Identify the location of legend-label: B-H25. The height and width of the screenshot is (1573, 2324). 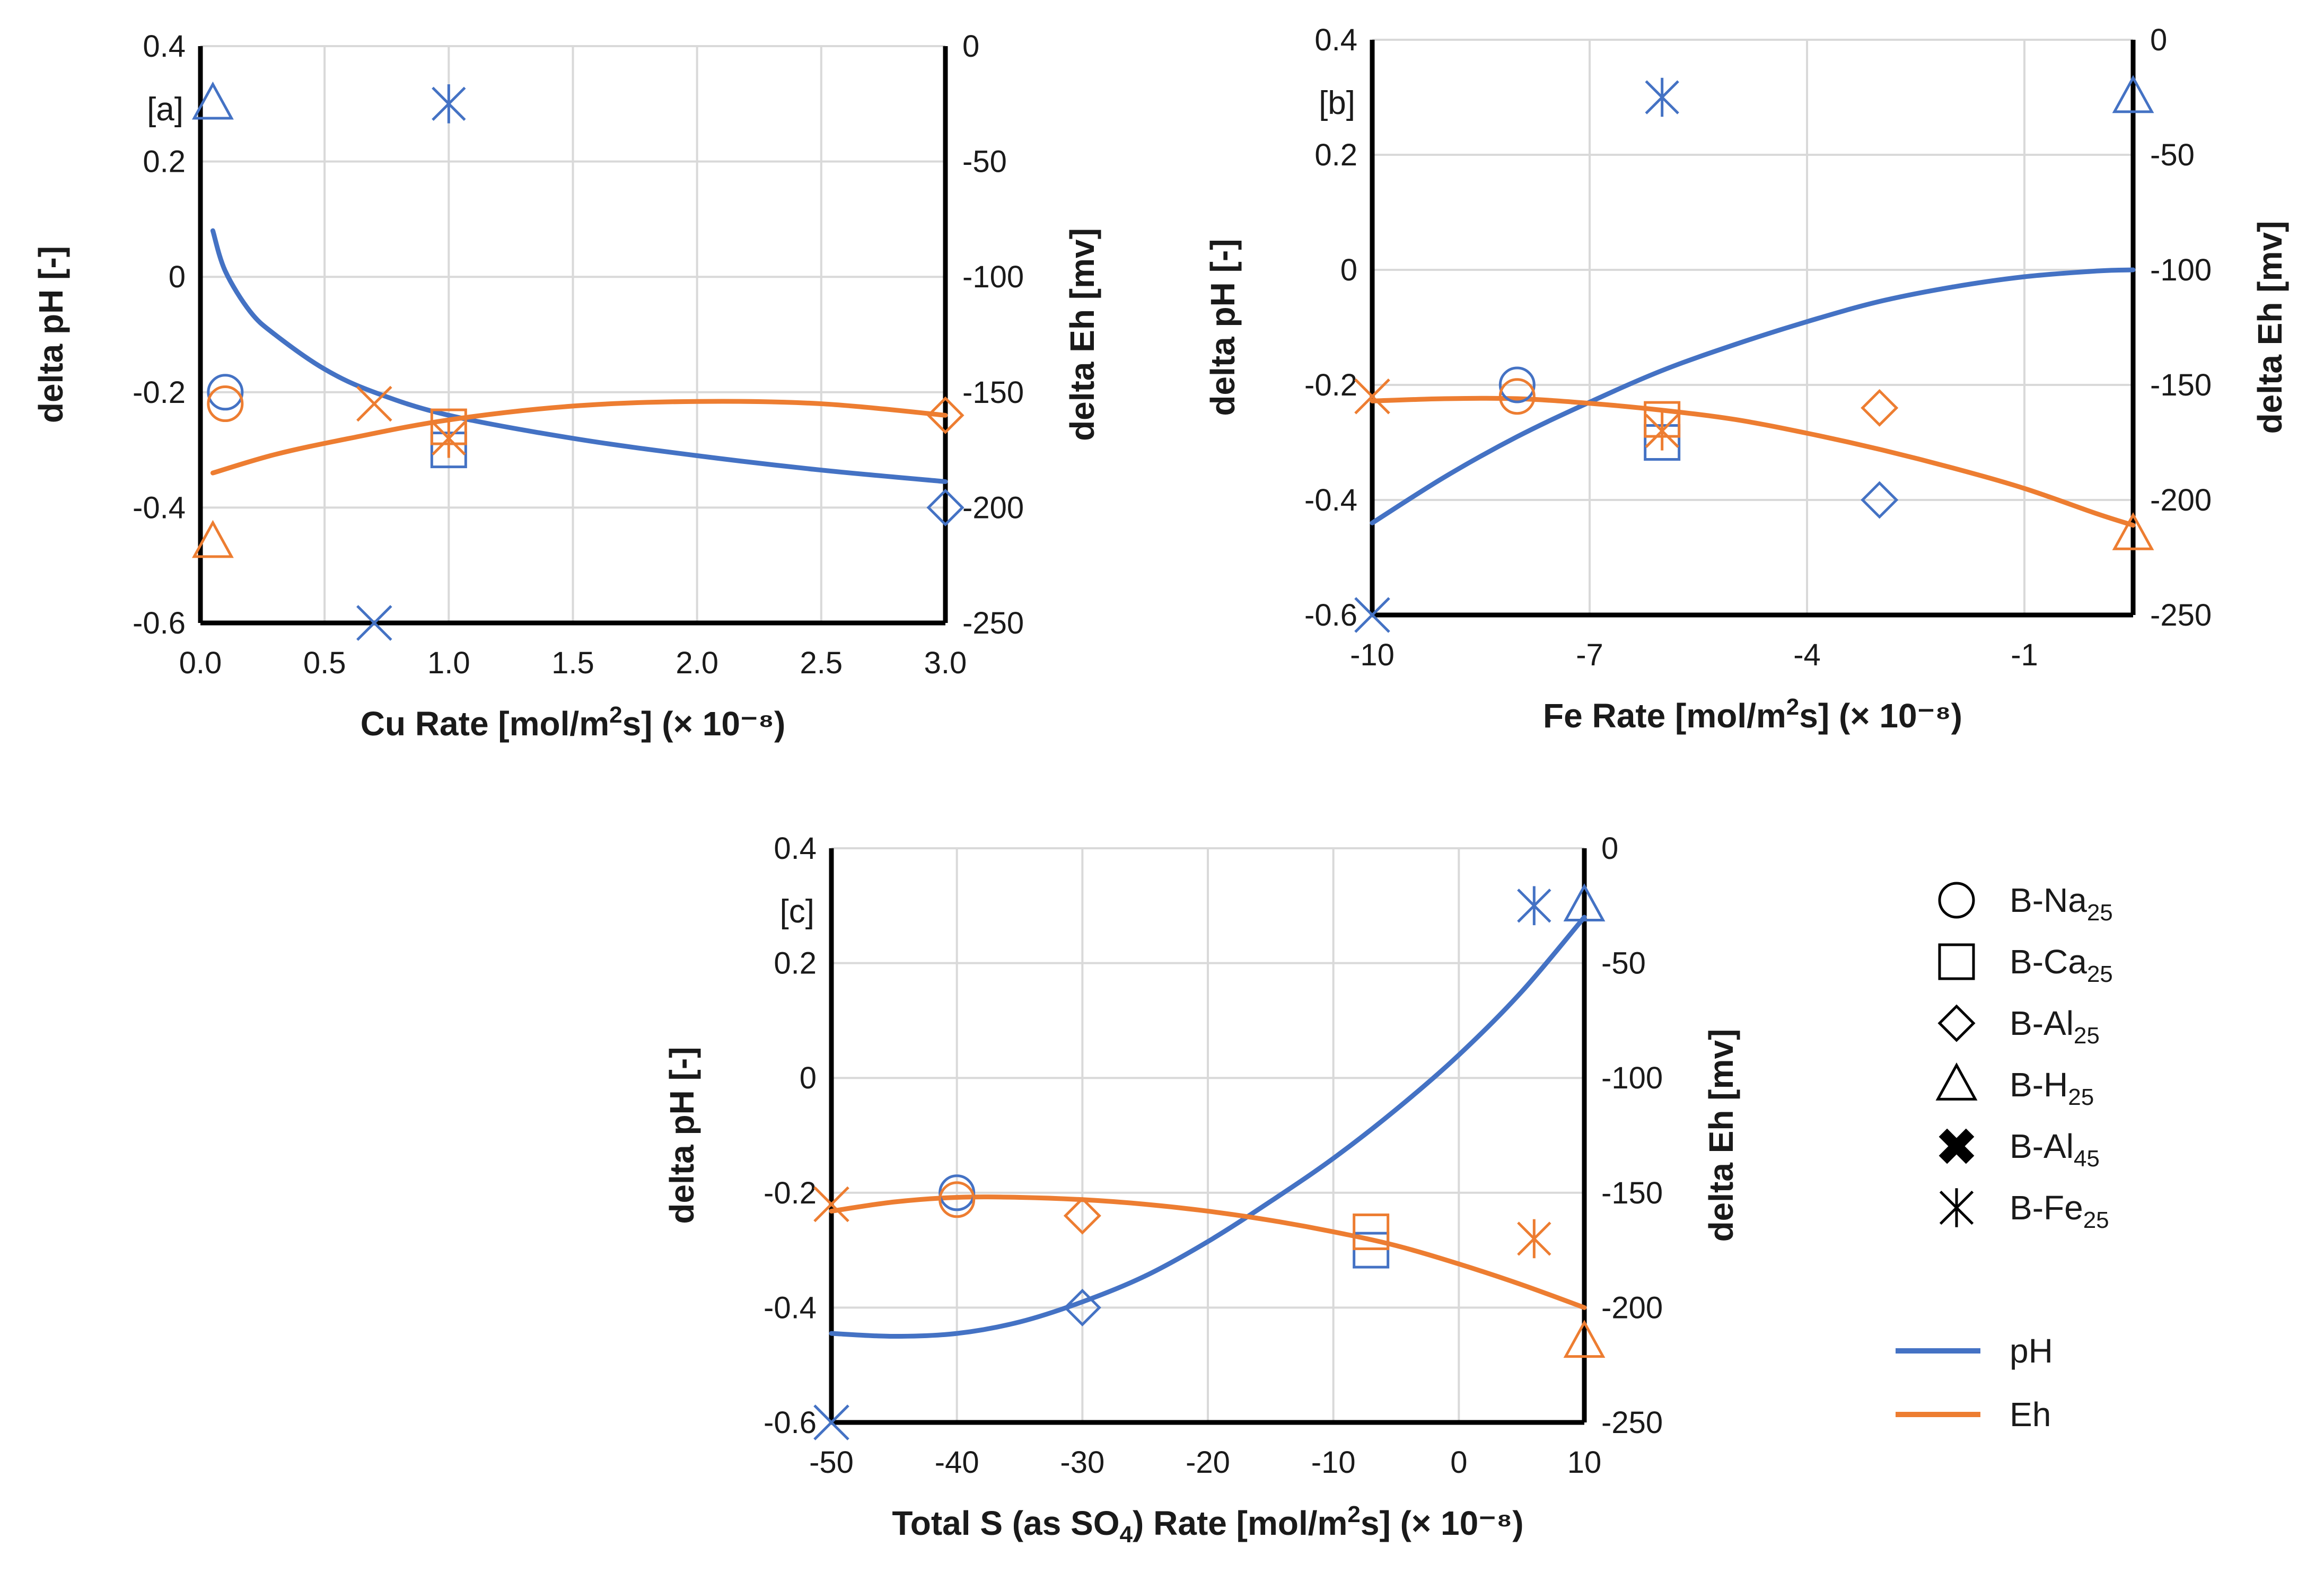
(2052, 1088).